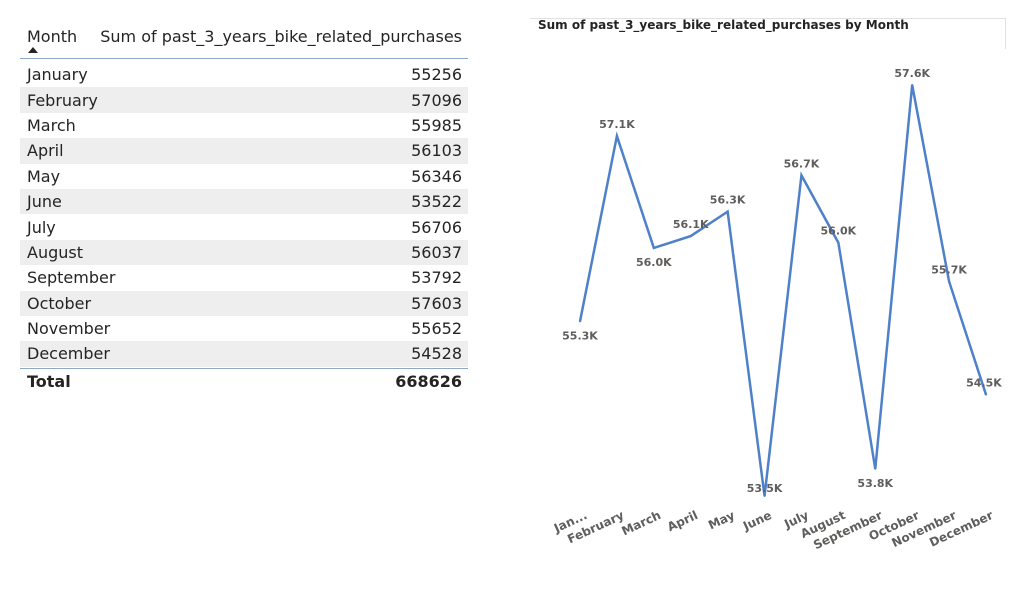 The height and width of the screenshot is (592, 1024). What do you see at coordinates (436, 176) in the screenshot?
I see `purchases-cell: 56346` at bounding box center [436, 176].